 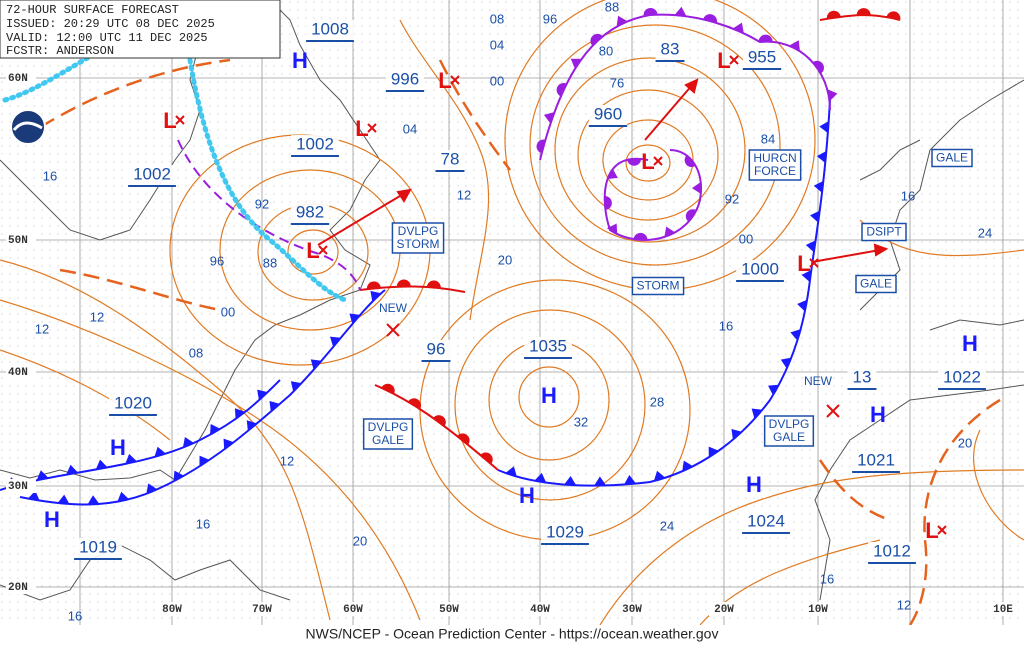 I want to click on header-issued: ISSUED: 20:29 UTC 08 DEC 2025, so click(x=110, y=24).